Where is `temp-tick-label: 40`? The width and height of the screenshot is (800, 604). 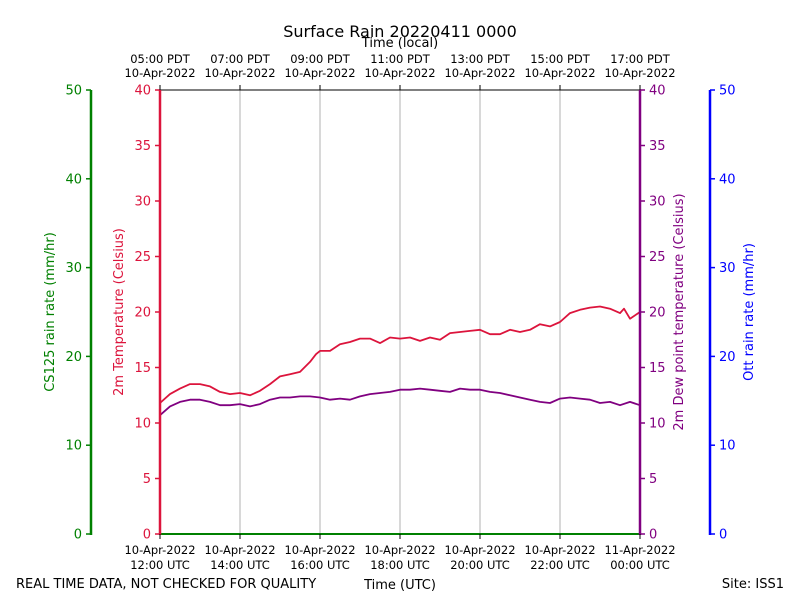 temp-tick-label: 40 is located at coordinates (142, 91).